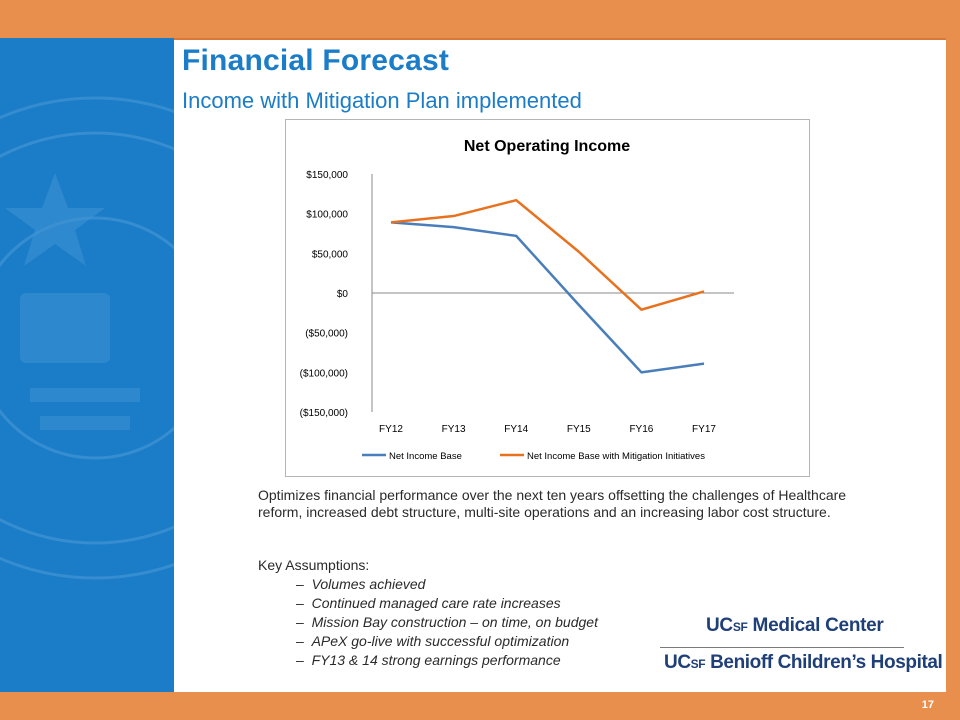  What do you see at coordinates (316, 60) in the screenshot?
I see `slide-title: Financial Forecast` at bounding box center [316, 60].